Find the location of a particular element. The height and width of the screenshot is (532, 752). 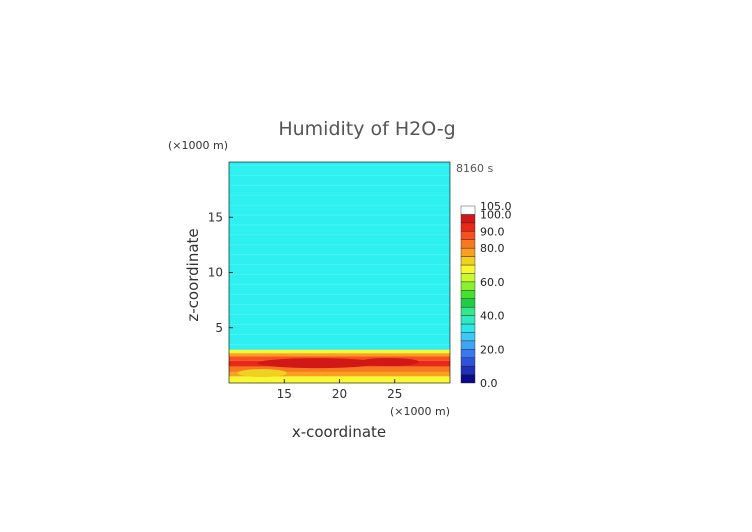

colorbar-label: 60.0 is located at coordinates (492, 282).